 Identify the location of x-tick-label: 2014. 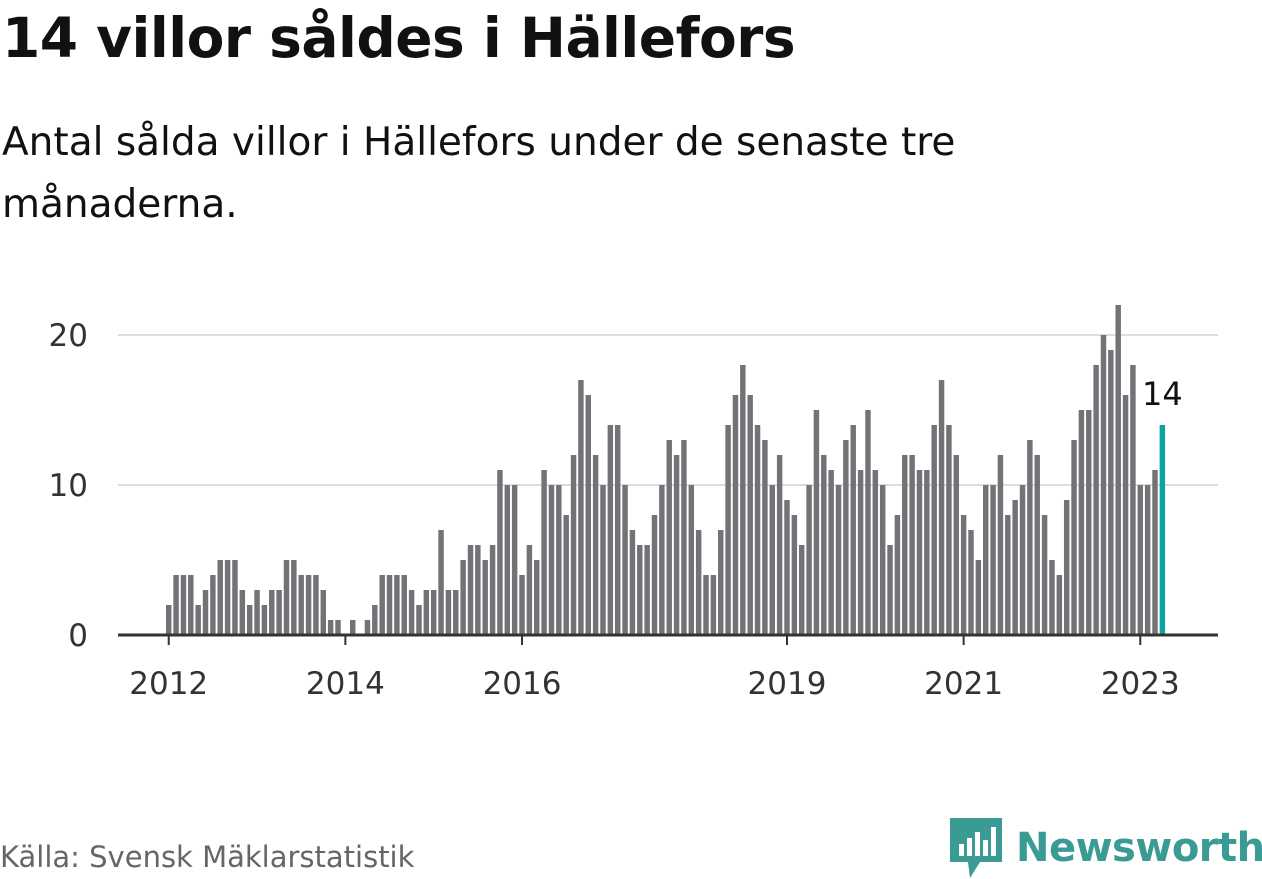
(345, 684).